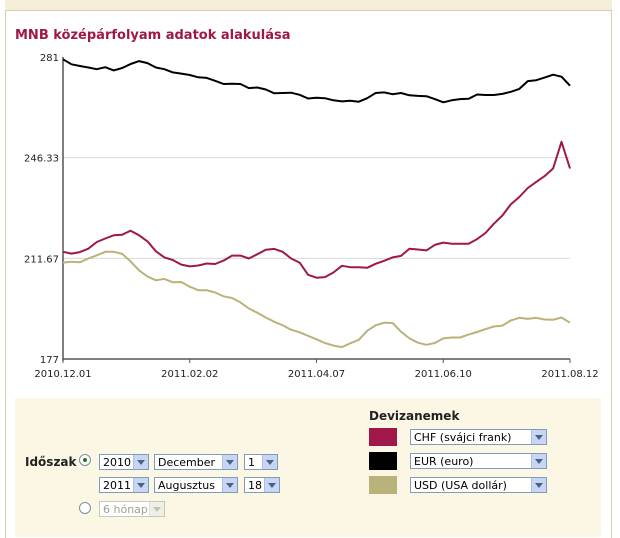  Describe the element at coordinates (383, 485) in the screenshot. I see `usd-color-swatch` at that location.